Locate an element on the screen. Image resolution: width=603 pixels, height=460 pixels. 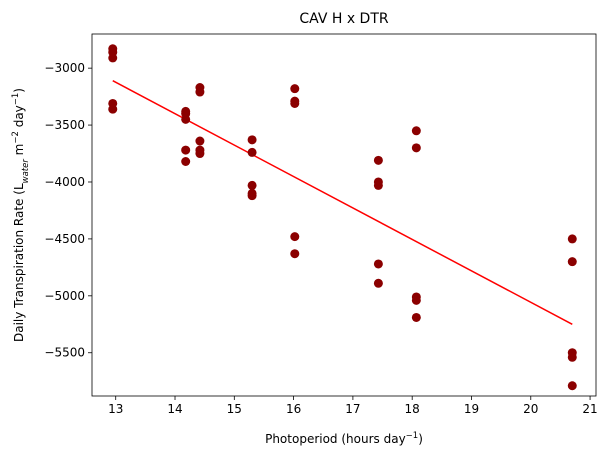
x-tick-label: 18 is located at coordinates (412, 409).